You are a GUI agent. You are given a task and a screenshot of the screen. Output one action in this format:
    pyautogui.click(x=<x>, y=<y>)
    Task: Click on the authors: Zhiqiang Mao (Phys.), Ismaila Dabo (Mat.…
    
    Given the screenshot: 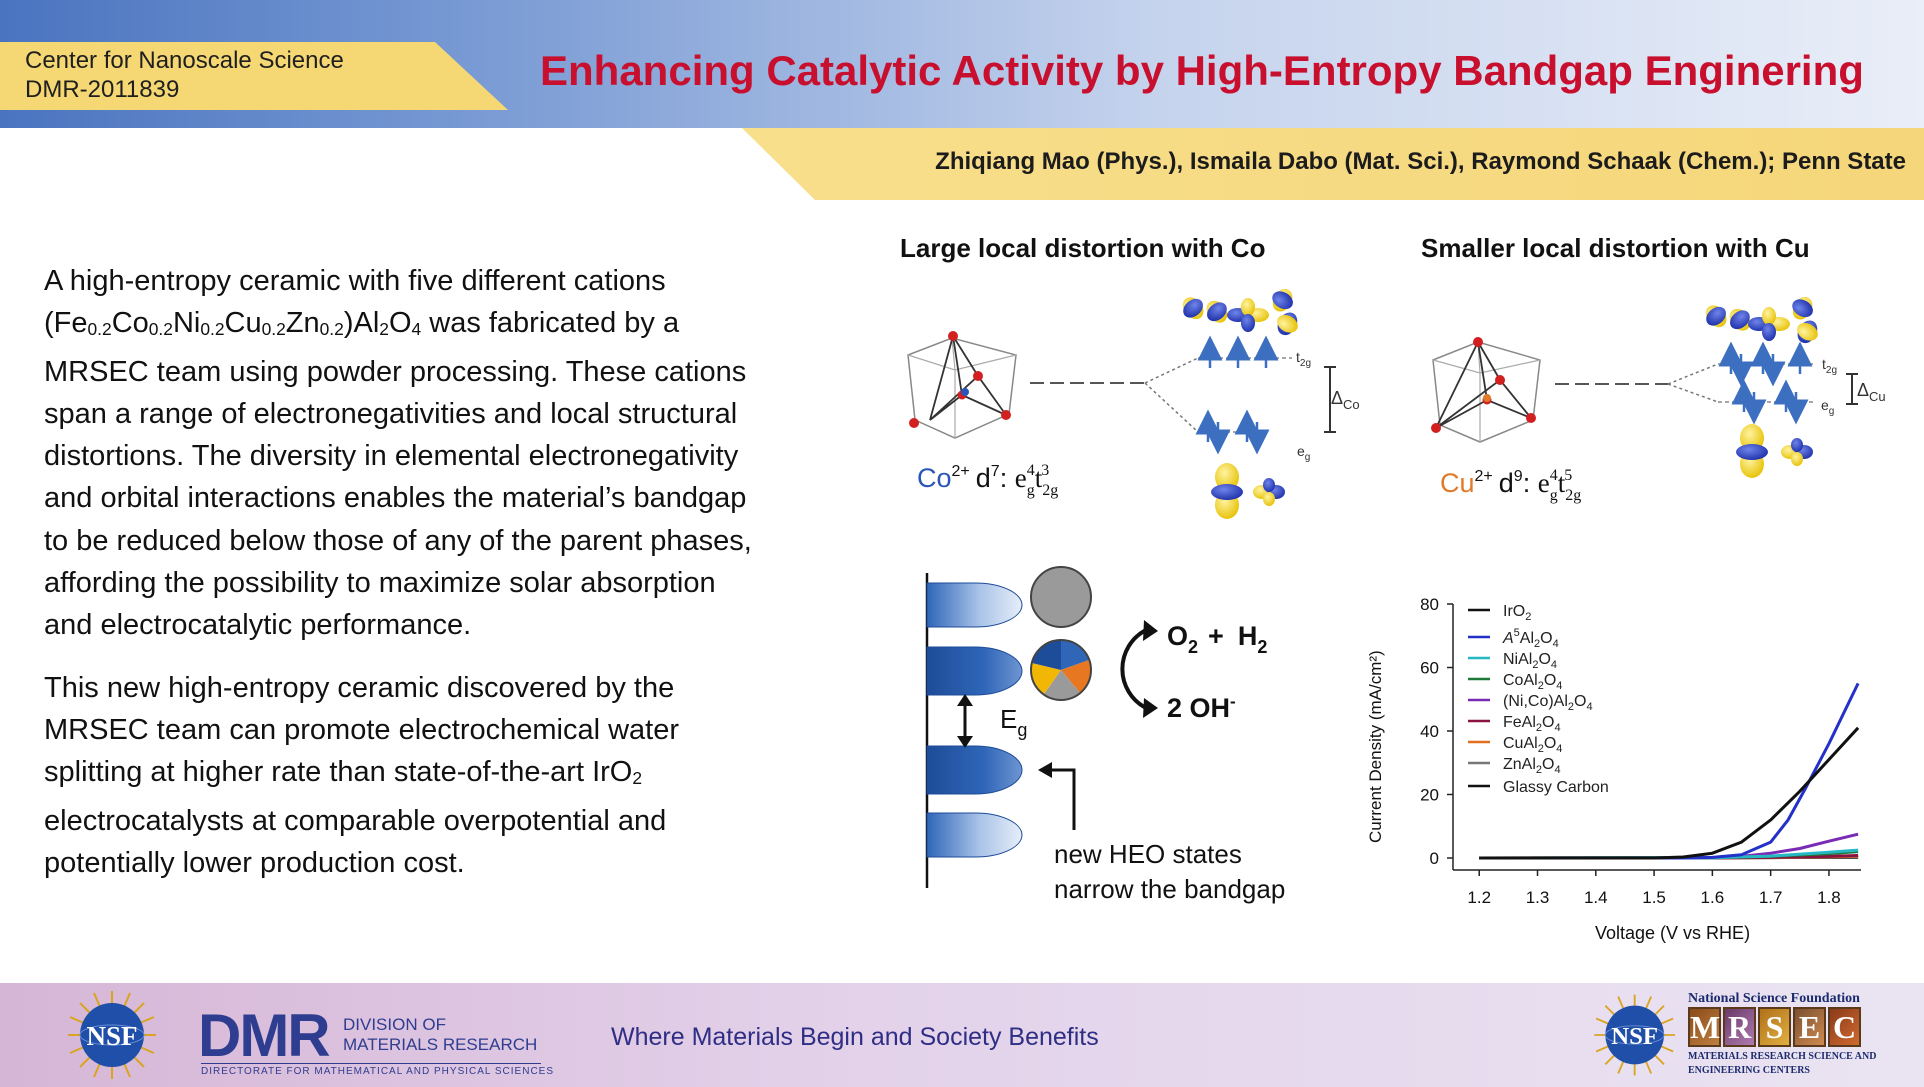 What is the action you would take?
    pyautogui.click(x=1420, y=161)
    